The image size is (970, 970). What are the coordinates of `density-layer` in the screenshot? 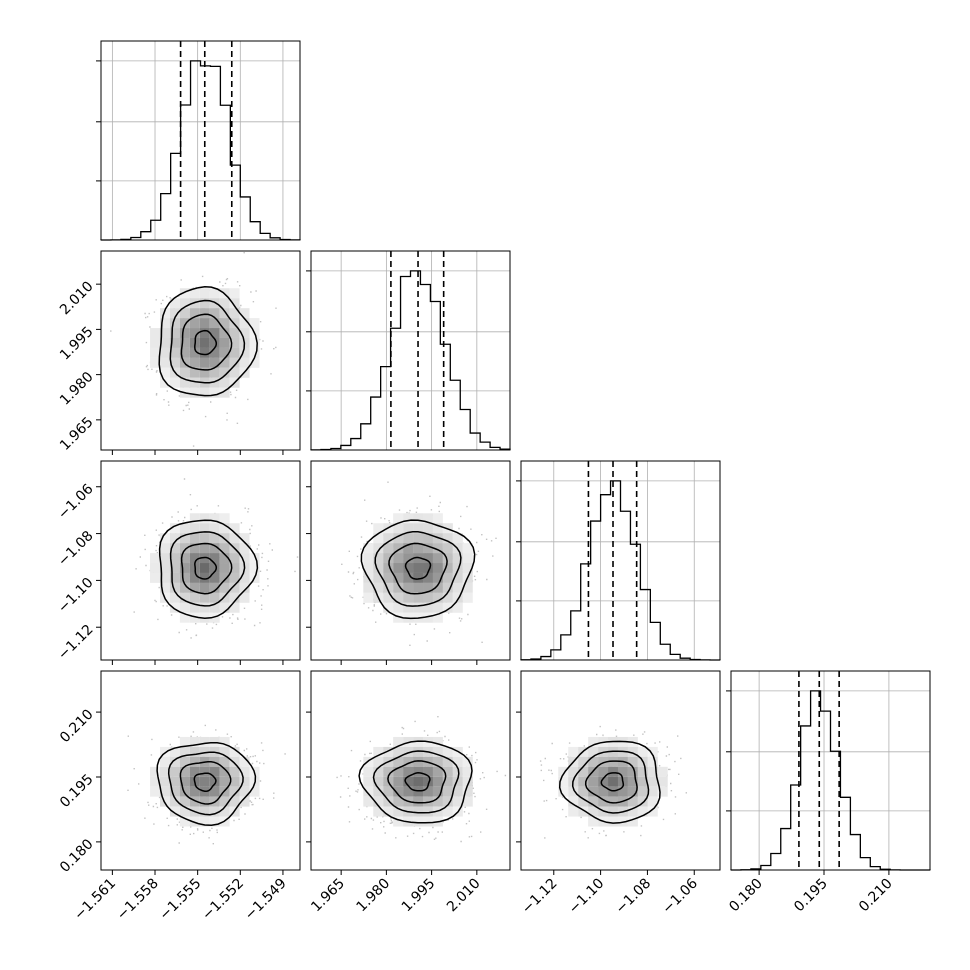 It's located at (613, 782).